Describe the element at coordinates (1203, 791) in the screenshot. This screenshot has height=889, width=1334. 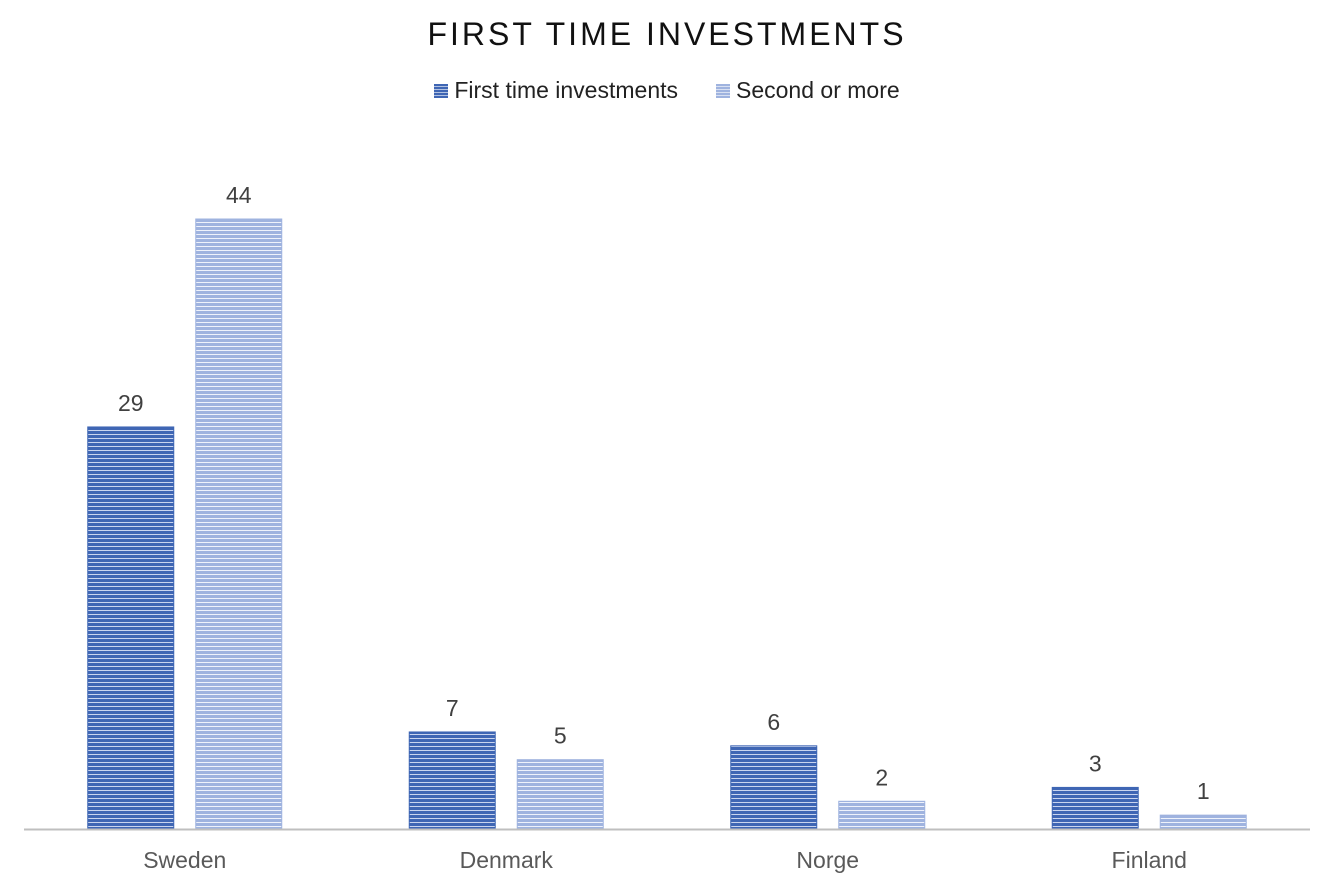
I see `data-label-finland-series-2: 1` at that location.